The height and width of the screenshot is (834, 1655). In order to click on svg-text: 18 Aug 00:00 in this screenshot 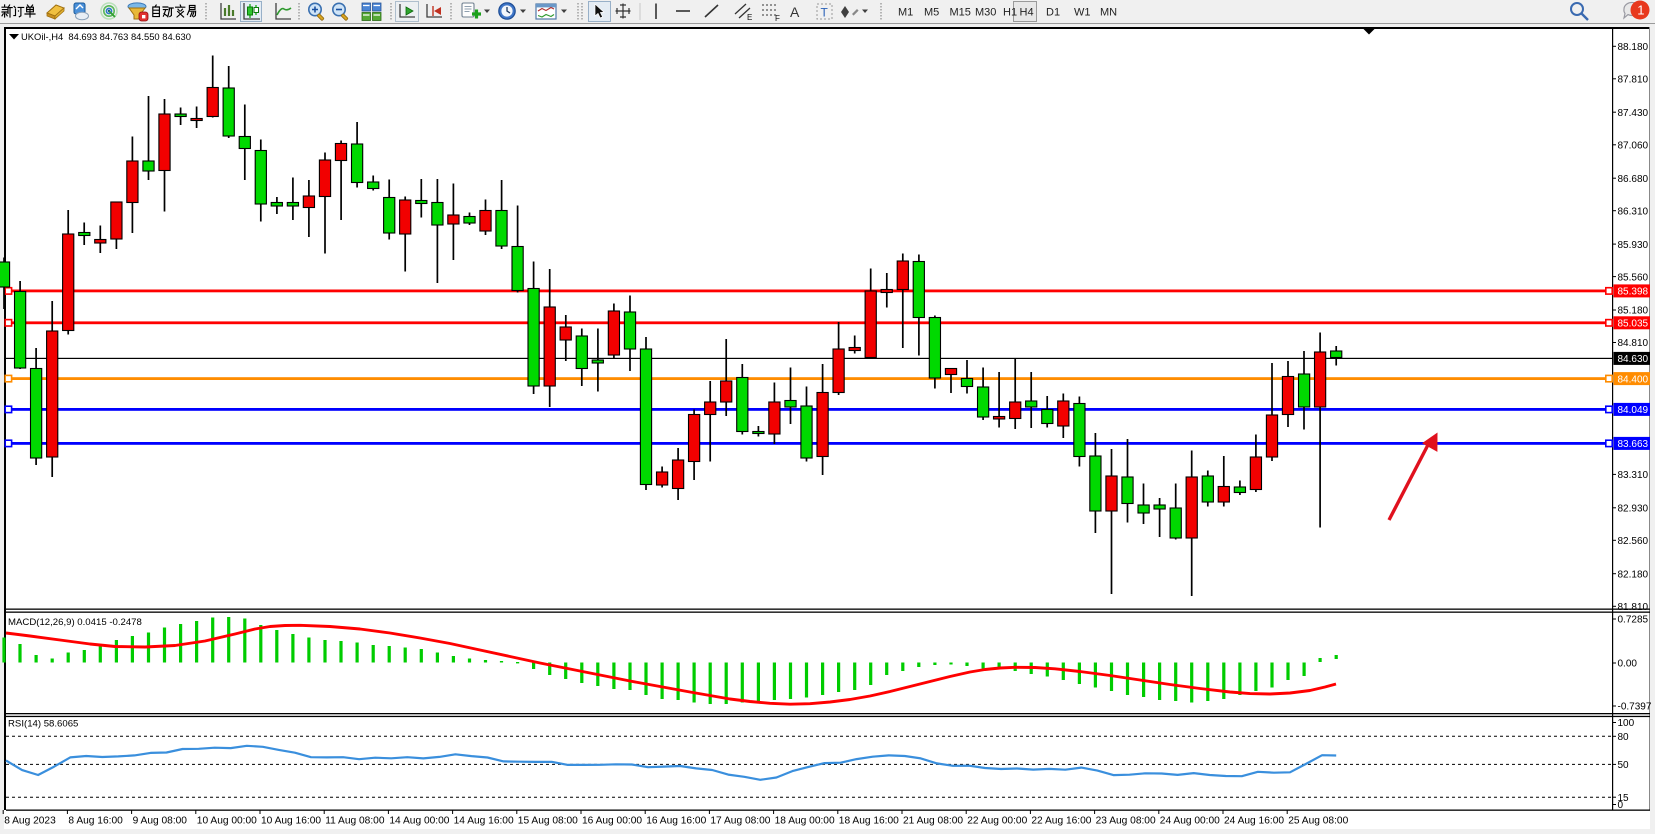, I will do `click(805, 821)`.